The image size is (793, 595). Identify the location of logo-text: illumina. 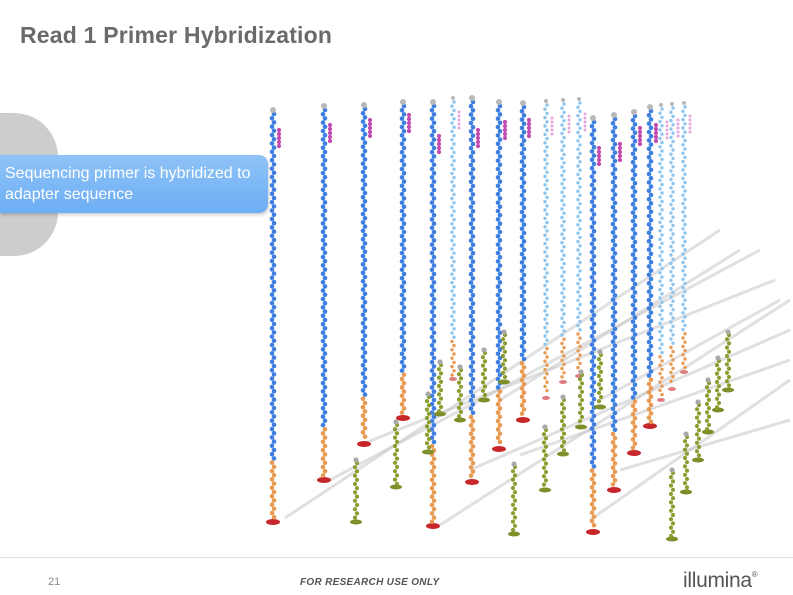
(717, 580).